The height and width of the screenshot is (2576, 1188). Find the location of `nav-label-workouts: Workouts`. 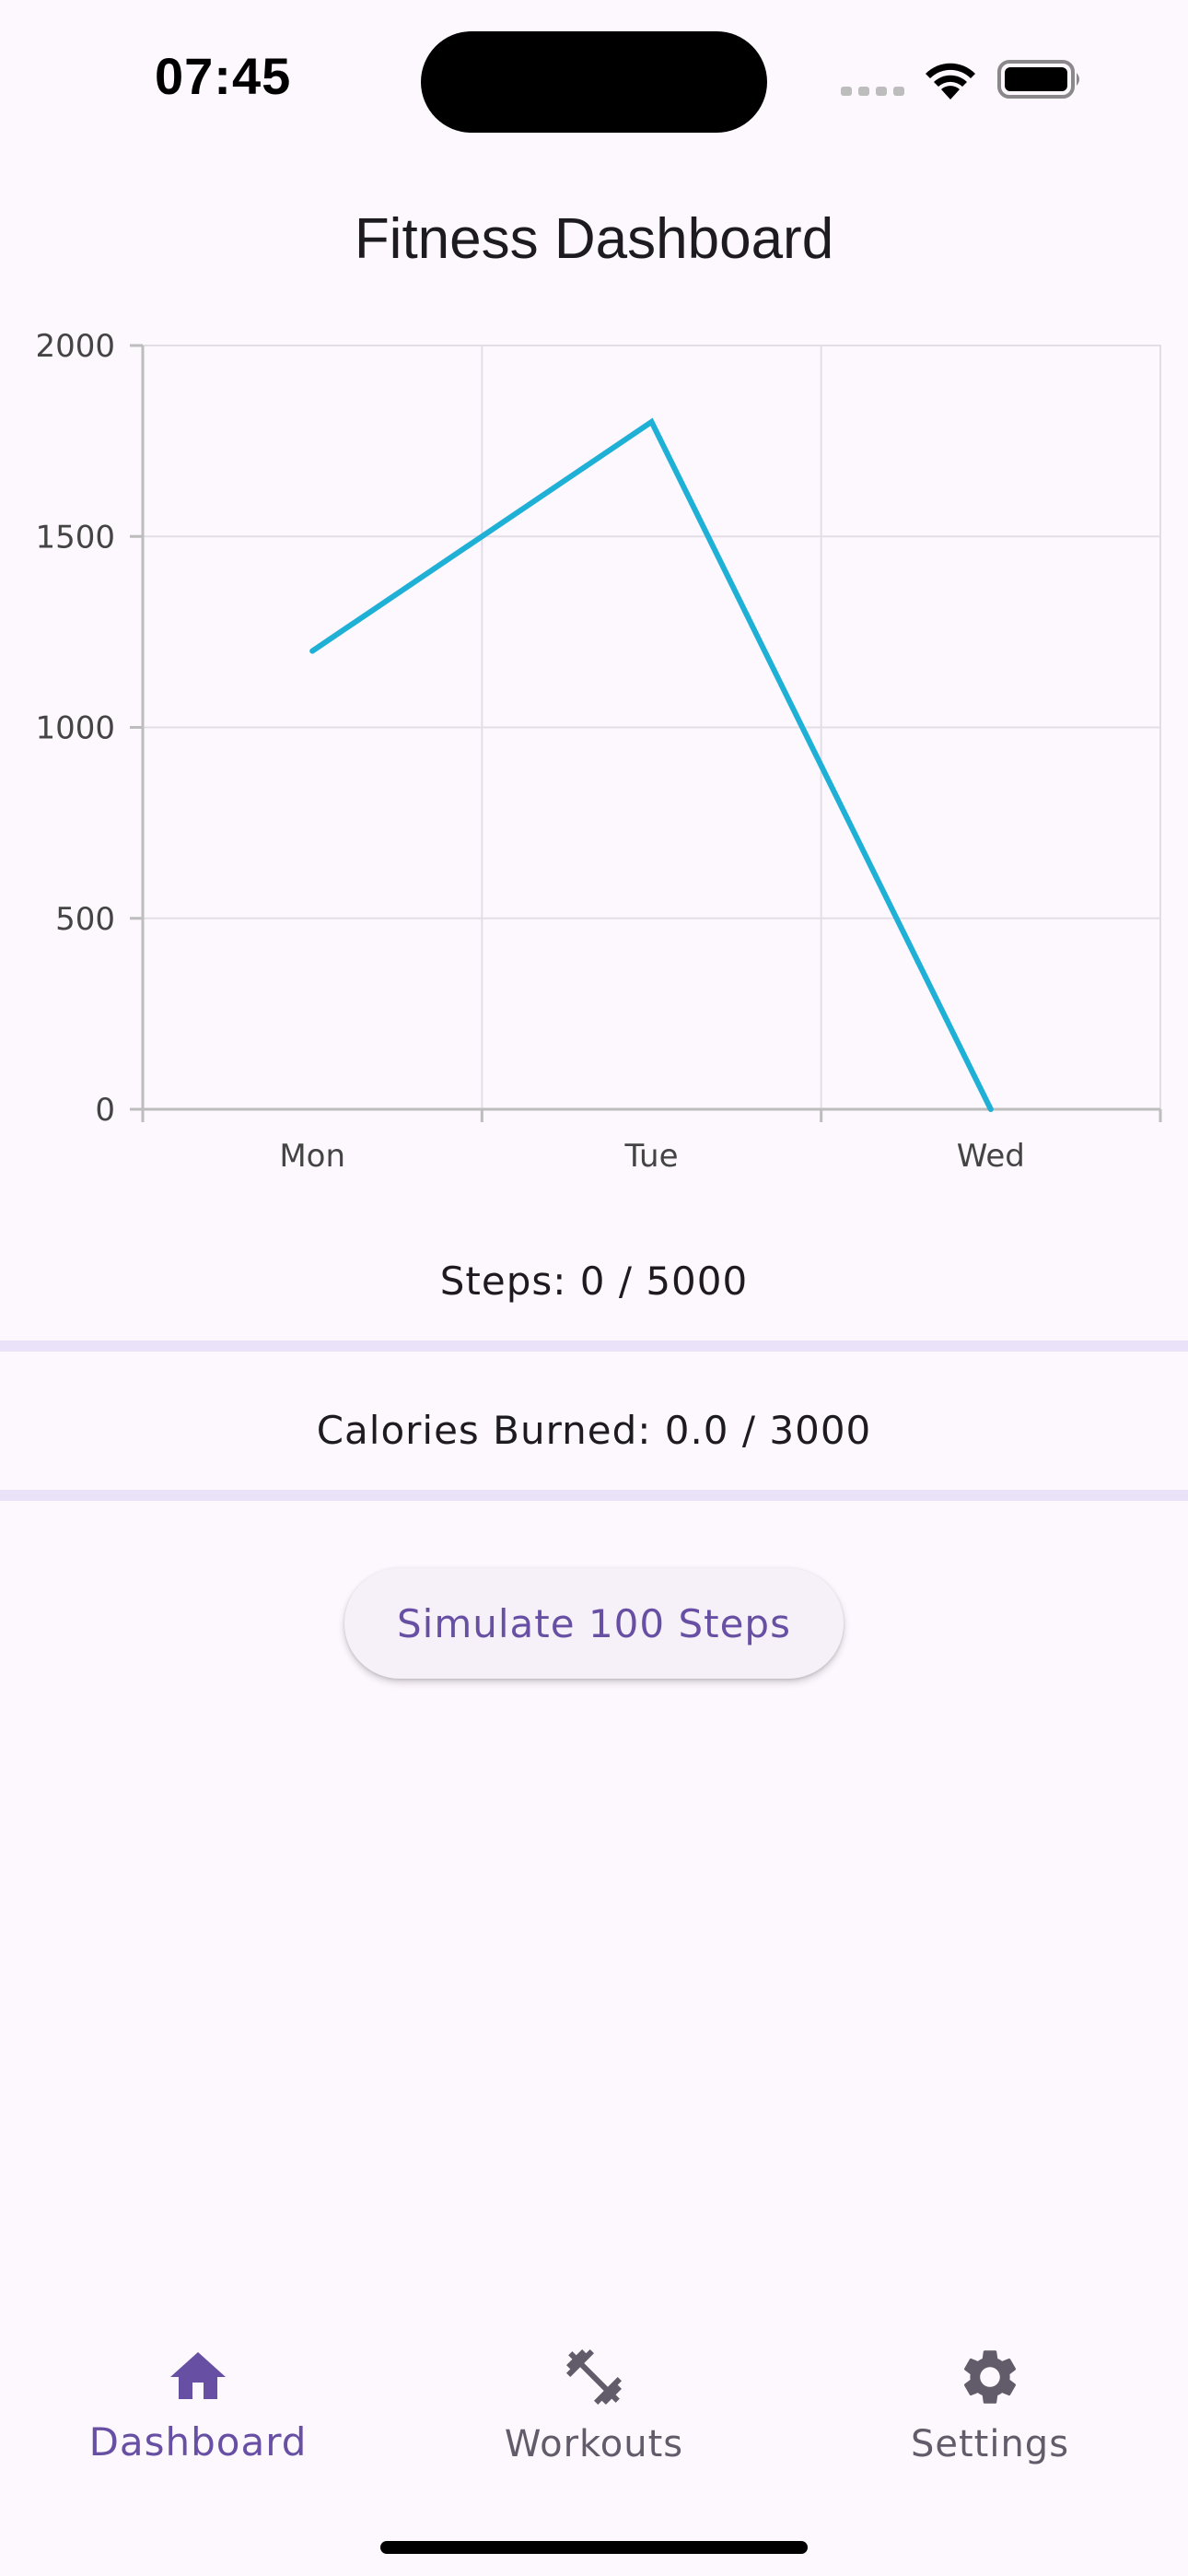

nav-label-workouts: Workouts is located at coordinates (594, 2444).